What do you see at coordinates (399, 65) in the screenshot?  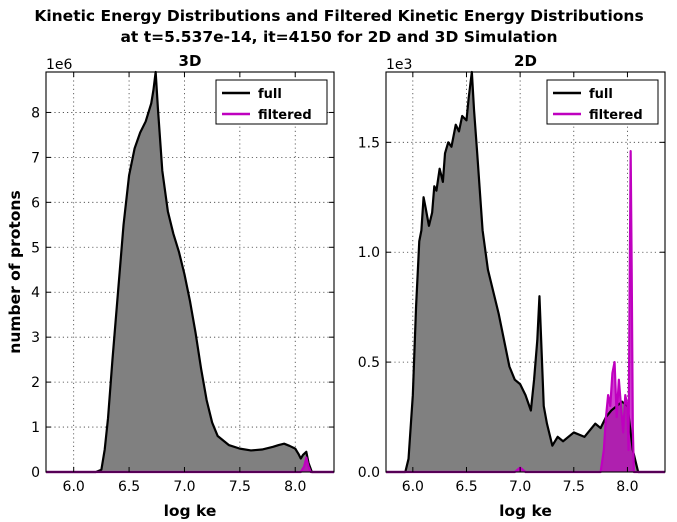 I see `y-offset-label: 1e3` at bounding box center [399, 65].